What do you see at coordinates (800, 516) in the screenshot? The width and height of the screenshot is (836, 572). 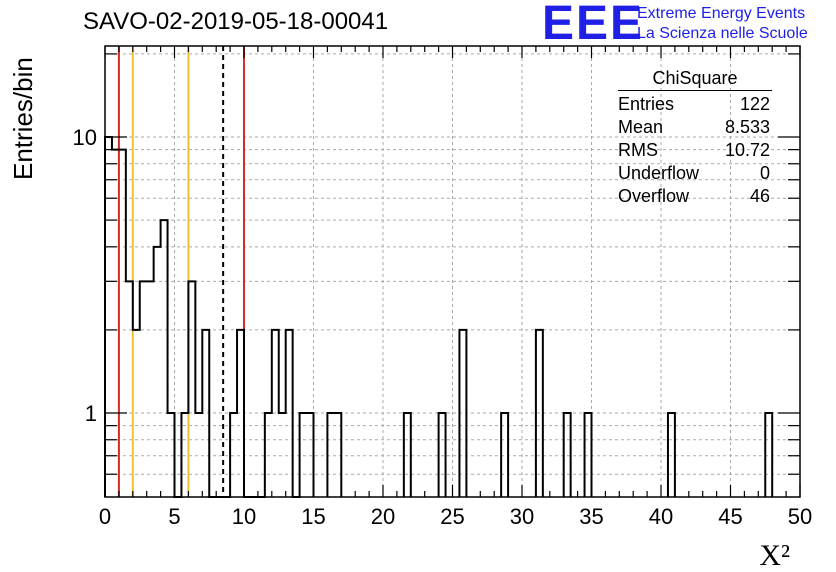 I see `x-tick-label: 50` at bounding box center [800, 516].